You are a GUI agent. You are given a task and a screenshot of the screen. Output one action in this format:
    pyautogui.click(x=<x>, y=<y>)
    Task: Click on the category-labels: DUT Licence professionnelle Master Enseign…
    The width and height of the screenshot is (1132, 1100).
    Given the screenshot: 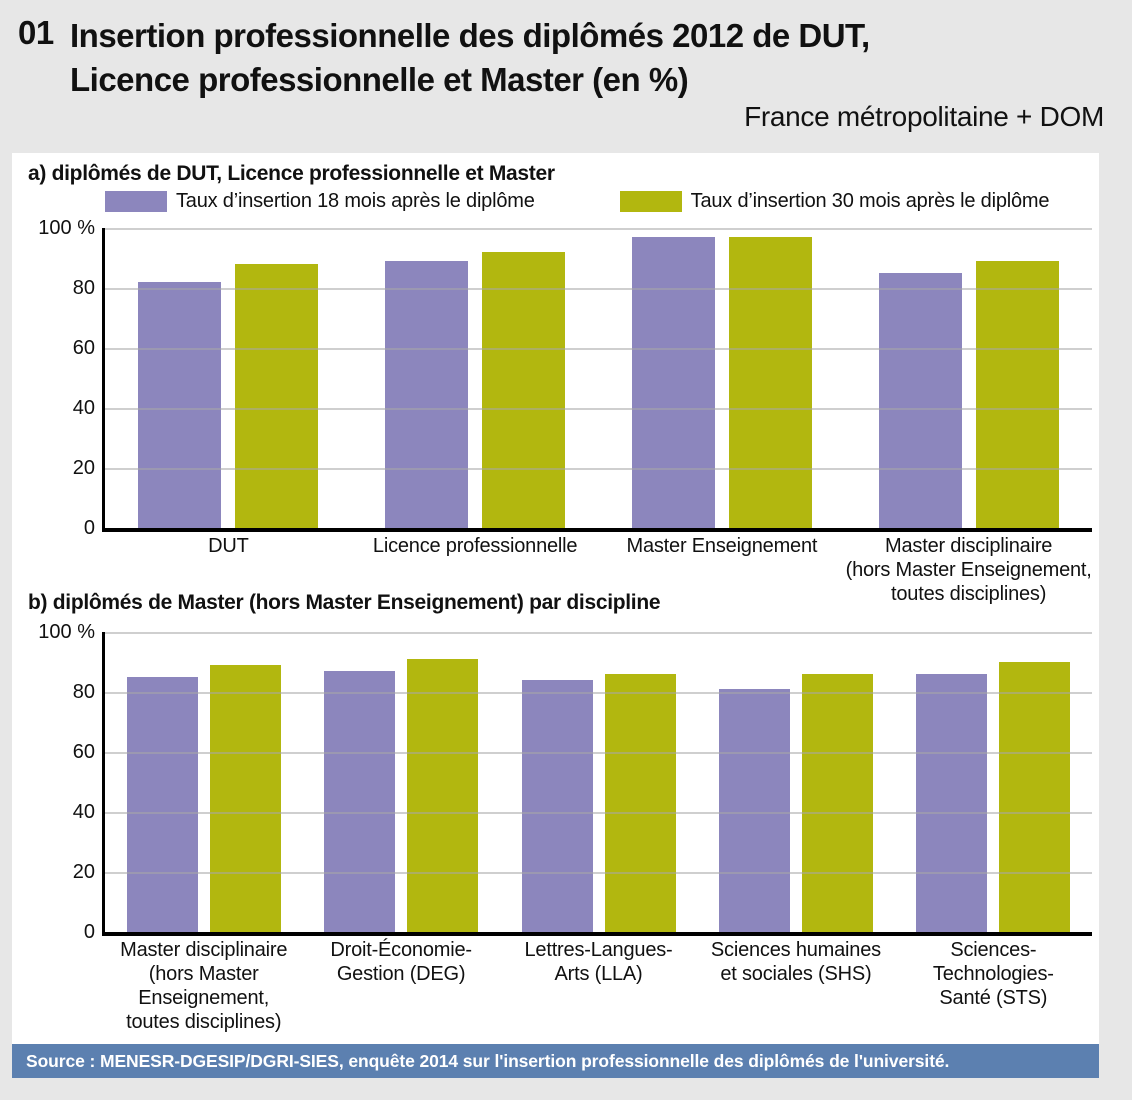 What is the action you would take?
    pyautogui.click(x=598, y=570)
    